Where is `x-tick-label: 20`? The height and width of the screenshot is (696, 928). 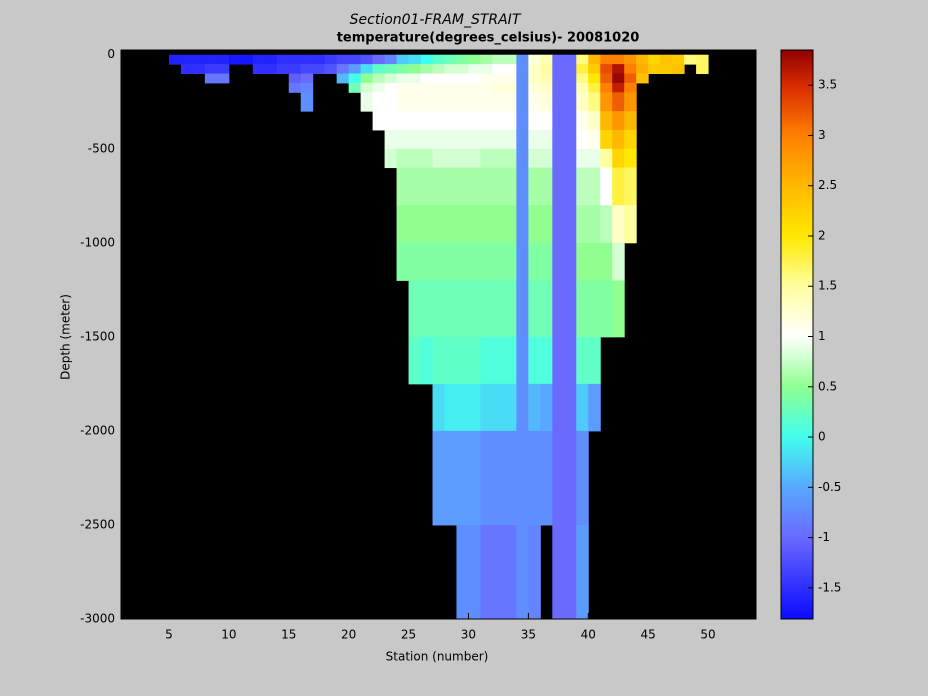
x-tick-label: 20 is located at coordinates (348, 635).